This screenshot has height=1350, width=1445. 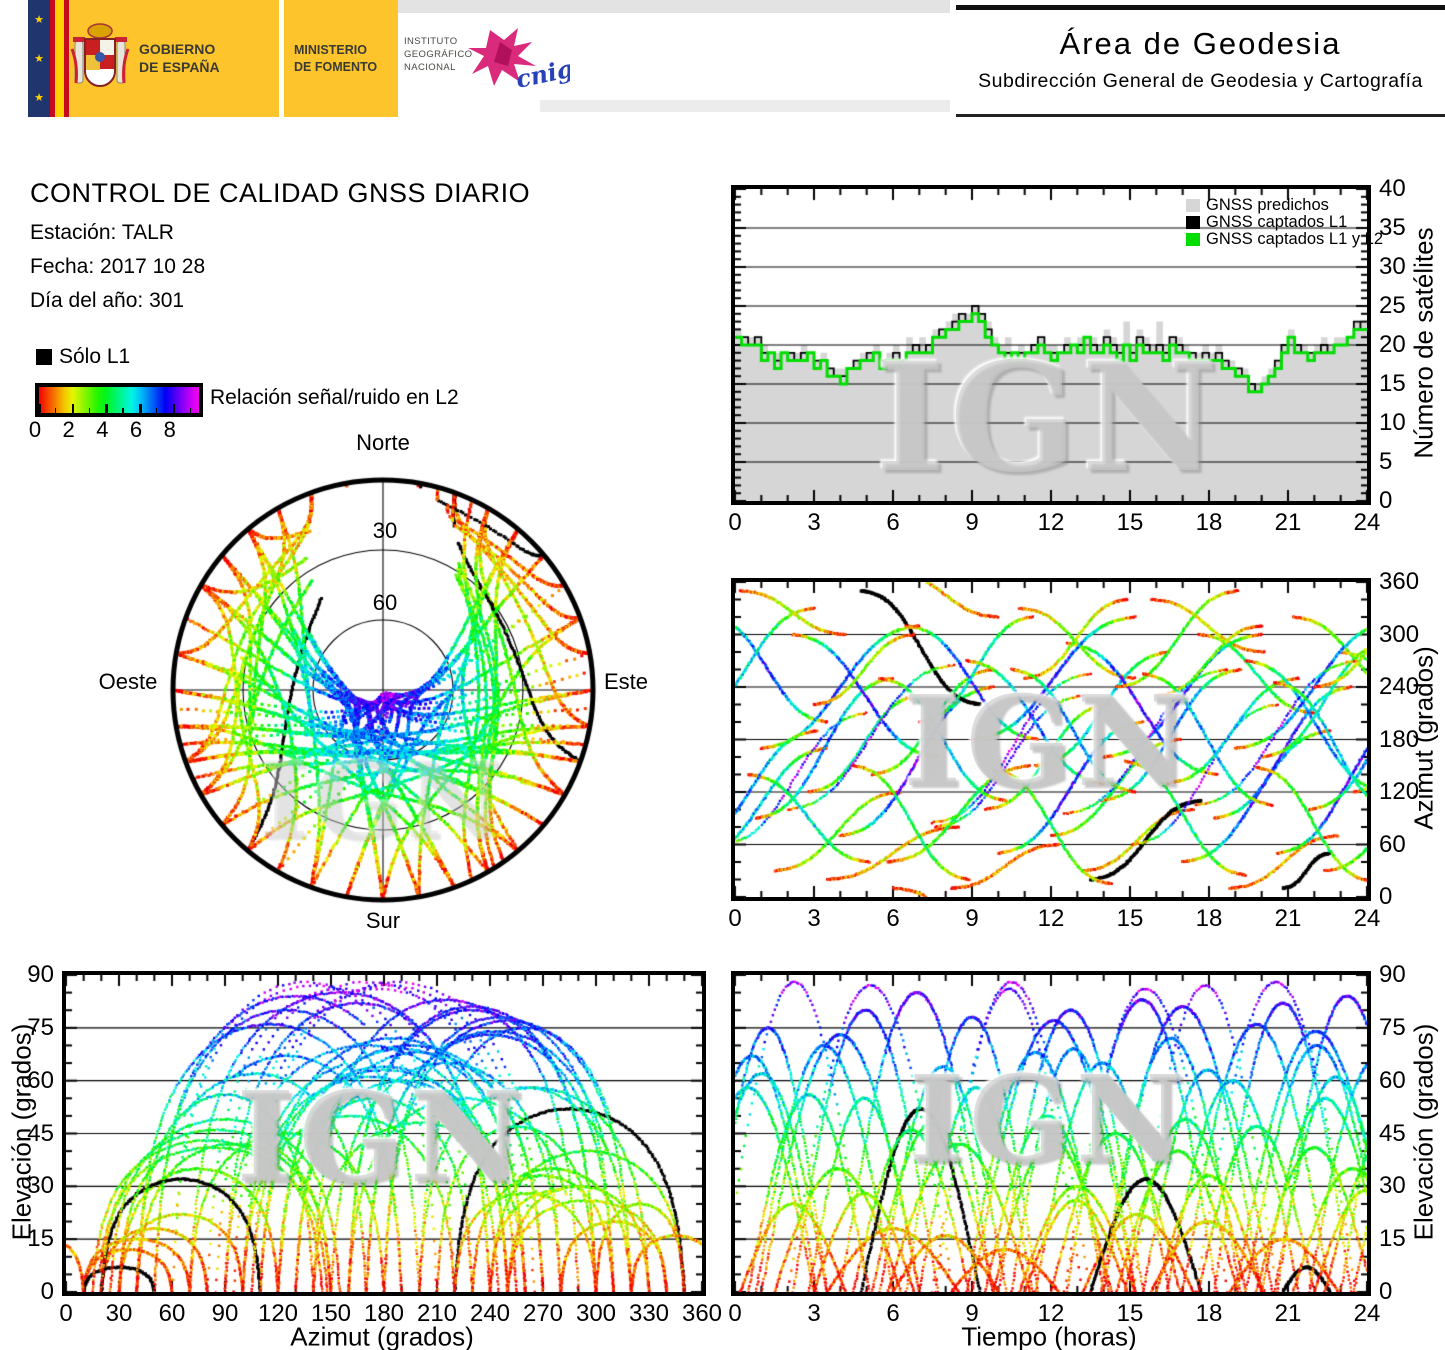 What do you see at coordinates (384, 1313) in the screenshot?
I see `x-tick-label: 180` at bounding box center [384, 1313].